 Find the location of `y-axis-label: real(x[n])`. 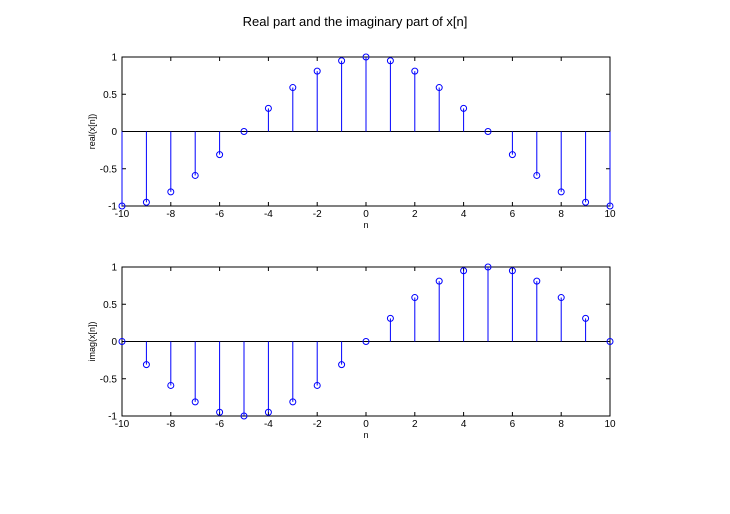

y-axis-label: real(x[n]) is located at coordinates (92, 132).